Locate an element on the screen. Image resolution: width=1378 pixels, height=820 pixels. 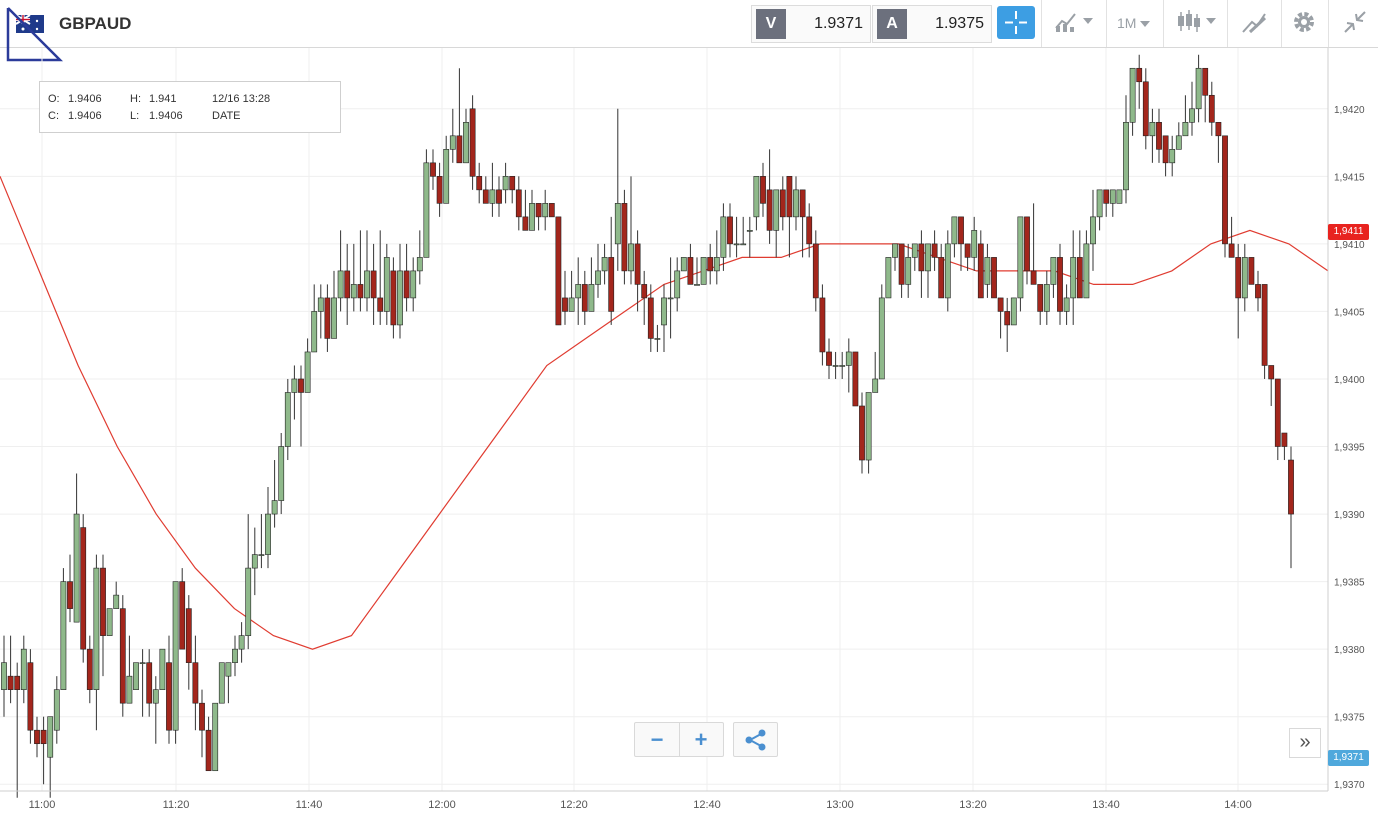
close-label: C: is located at coordinates (53, 116).